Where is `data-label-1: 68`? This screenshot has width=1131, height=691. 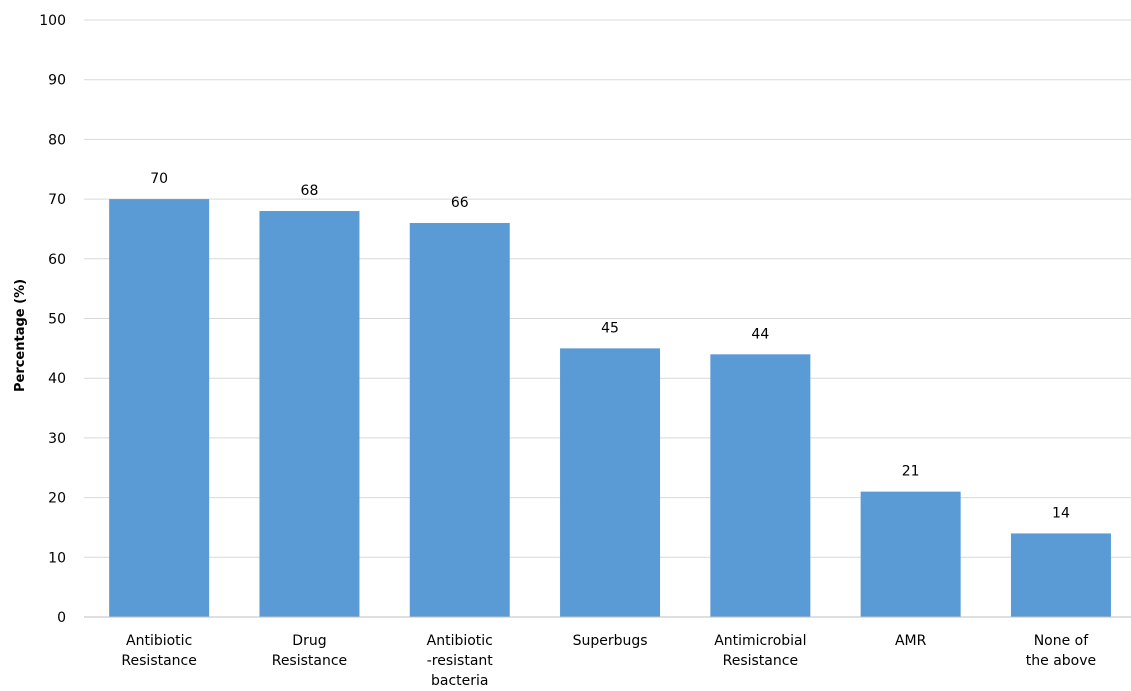 data-label-1: 68 is located at coordinates (310, 191).